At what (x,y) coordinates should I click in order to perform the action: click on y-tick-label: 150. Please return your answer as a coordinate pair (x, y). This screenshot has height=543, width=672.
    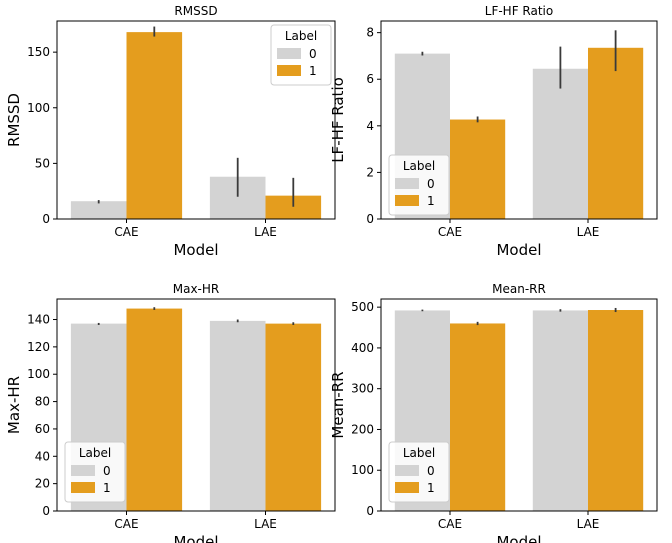
    Looking at the image, I should click on (38, 52).